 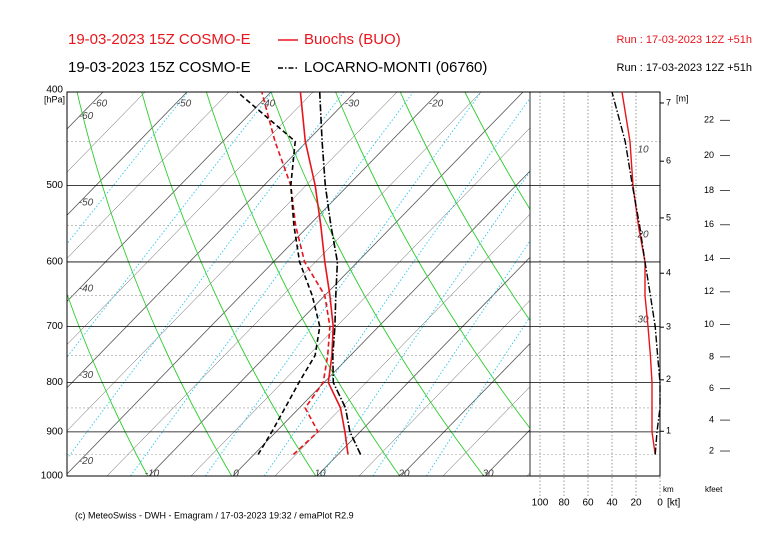 What do you see at coordinates (612, 503) in the screenshot?
I see `wind-tick-label: 40` at bounding box center [612, 503].